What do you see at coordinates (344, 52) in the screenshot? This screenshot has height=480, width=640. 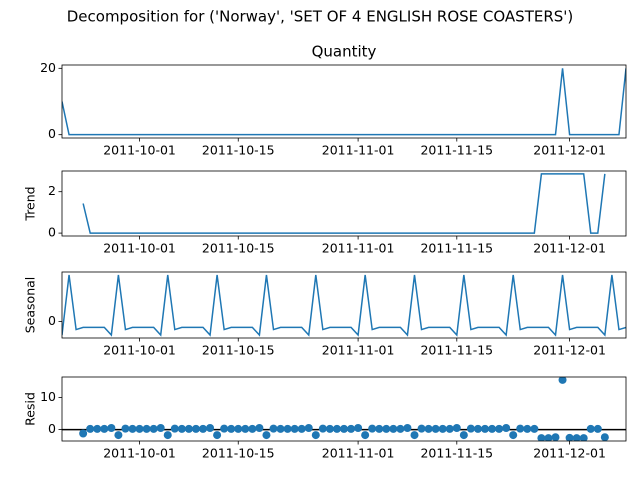 I see `axes-title: Quantity` at bounding box center [344, 52].